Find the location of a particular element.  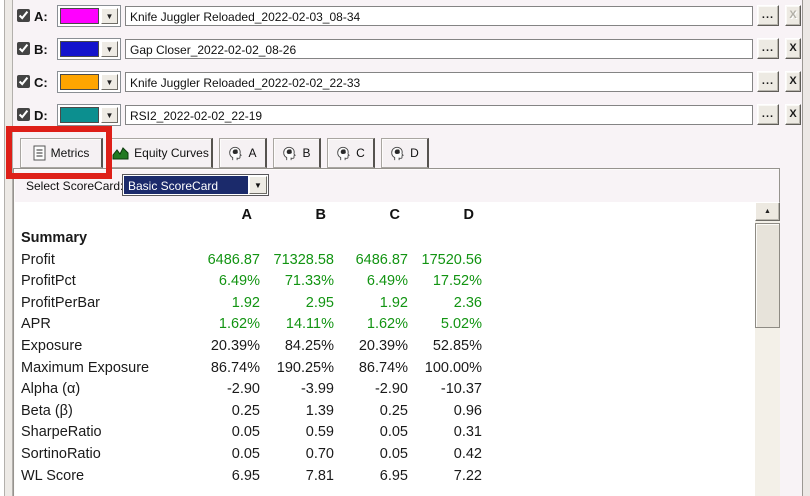

scrollbar-thumb is located at coordinates (767, 275).